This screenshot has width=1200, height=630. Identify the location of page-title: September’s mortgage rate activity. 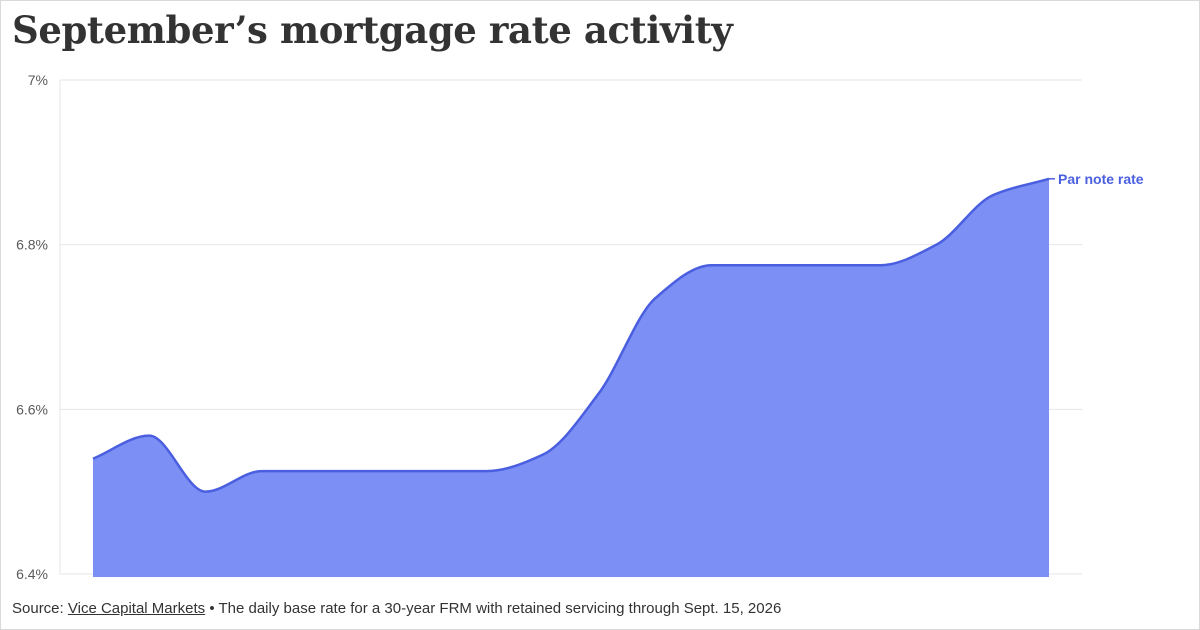
(372, 30).